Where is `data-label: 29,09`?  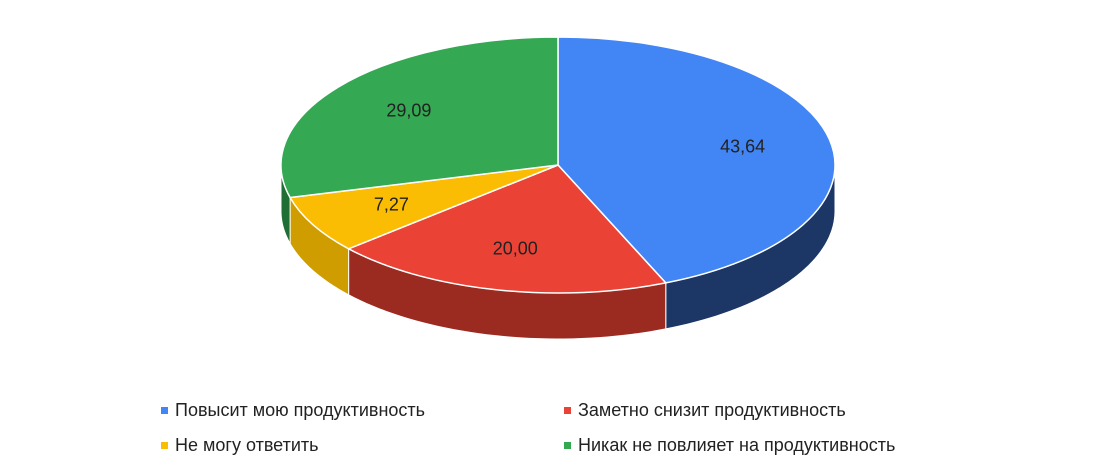 data-label: 29,09 is located at coordinates (408, 111).